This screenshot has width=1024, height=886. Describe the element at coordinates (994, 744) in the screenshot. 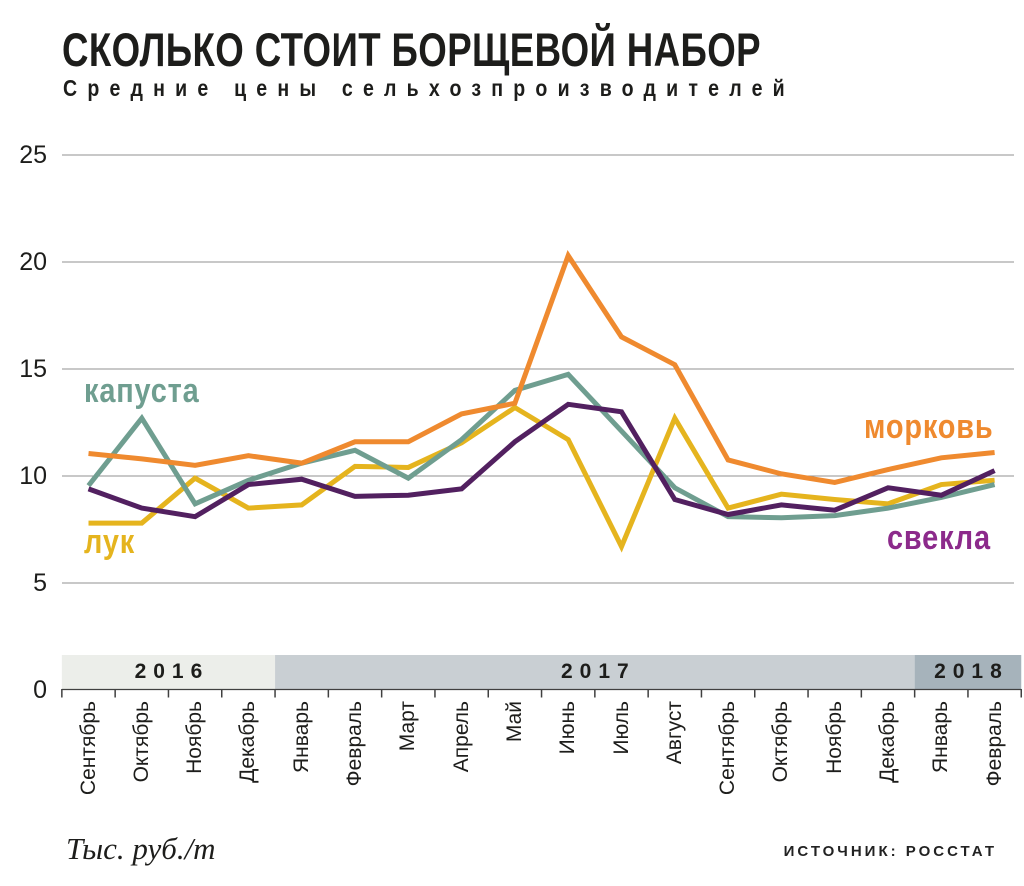

I see `month-label-17: Февраль` at that location.